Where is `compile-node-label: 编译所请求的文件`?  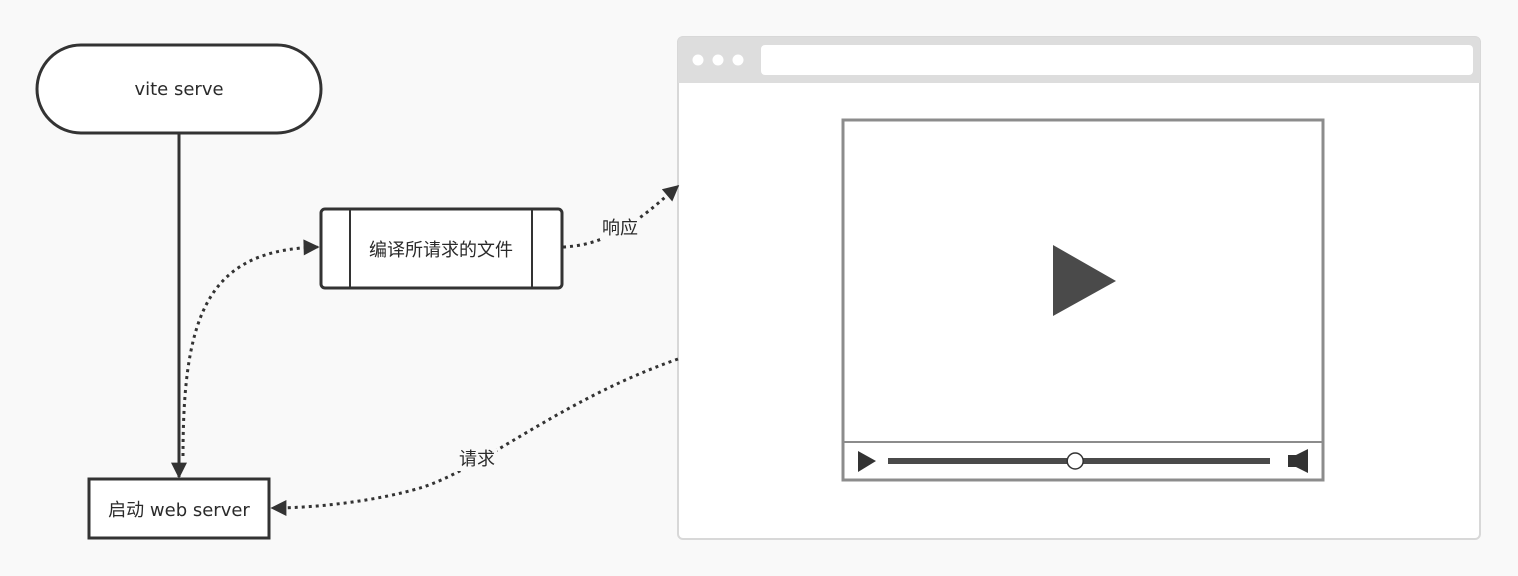 compile-node-label: 编译所请求的文件 is located at coordinates (441, 250).